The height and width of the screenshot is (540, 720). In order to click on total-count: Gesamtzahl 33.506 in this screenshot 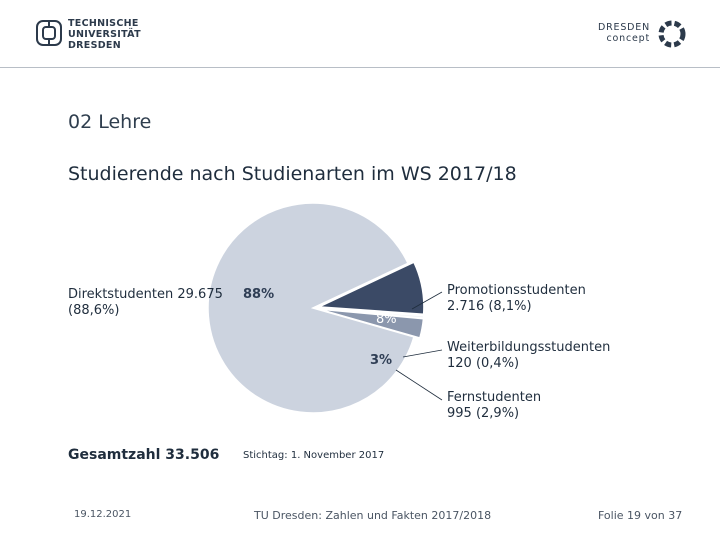, I will do `click(144, 455)`.